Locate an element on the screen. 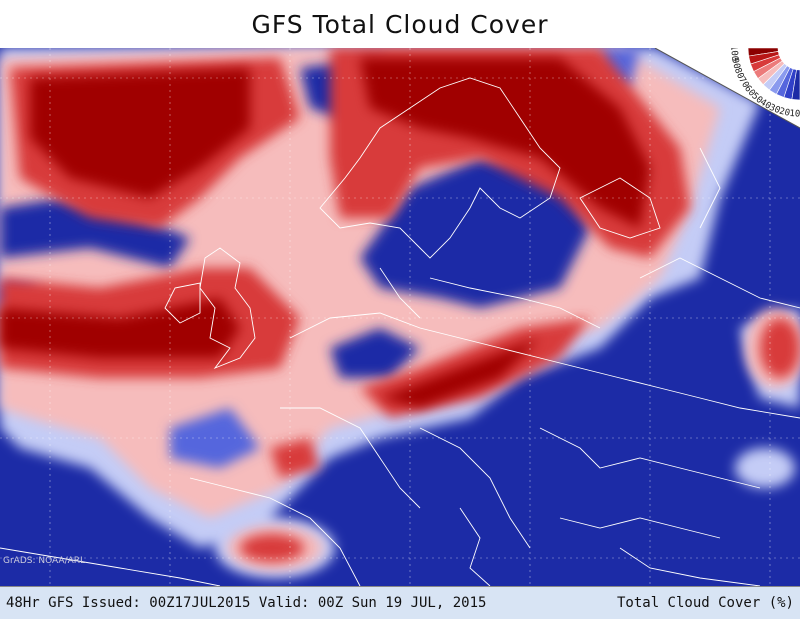 This screenshot has height=619, width=800. legend-swatch is located at coordinates (795, 85).